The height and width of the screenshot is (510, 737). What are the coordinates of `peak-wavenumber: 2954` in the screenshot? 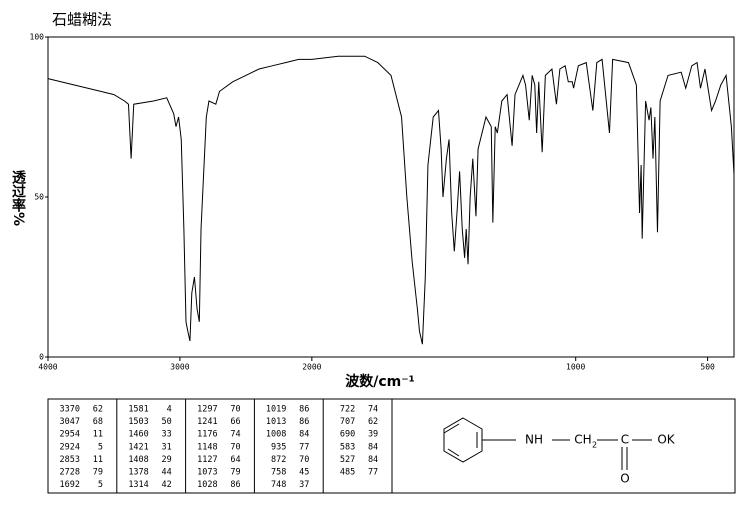 It's located at (70, 435).